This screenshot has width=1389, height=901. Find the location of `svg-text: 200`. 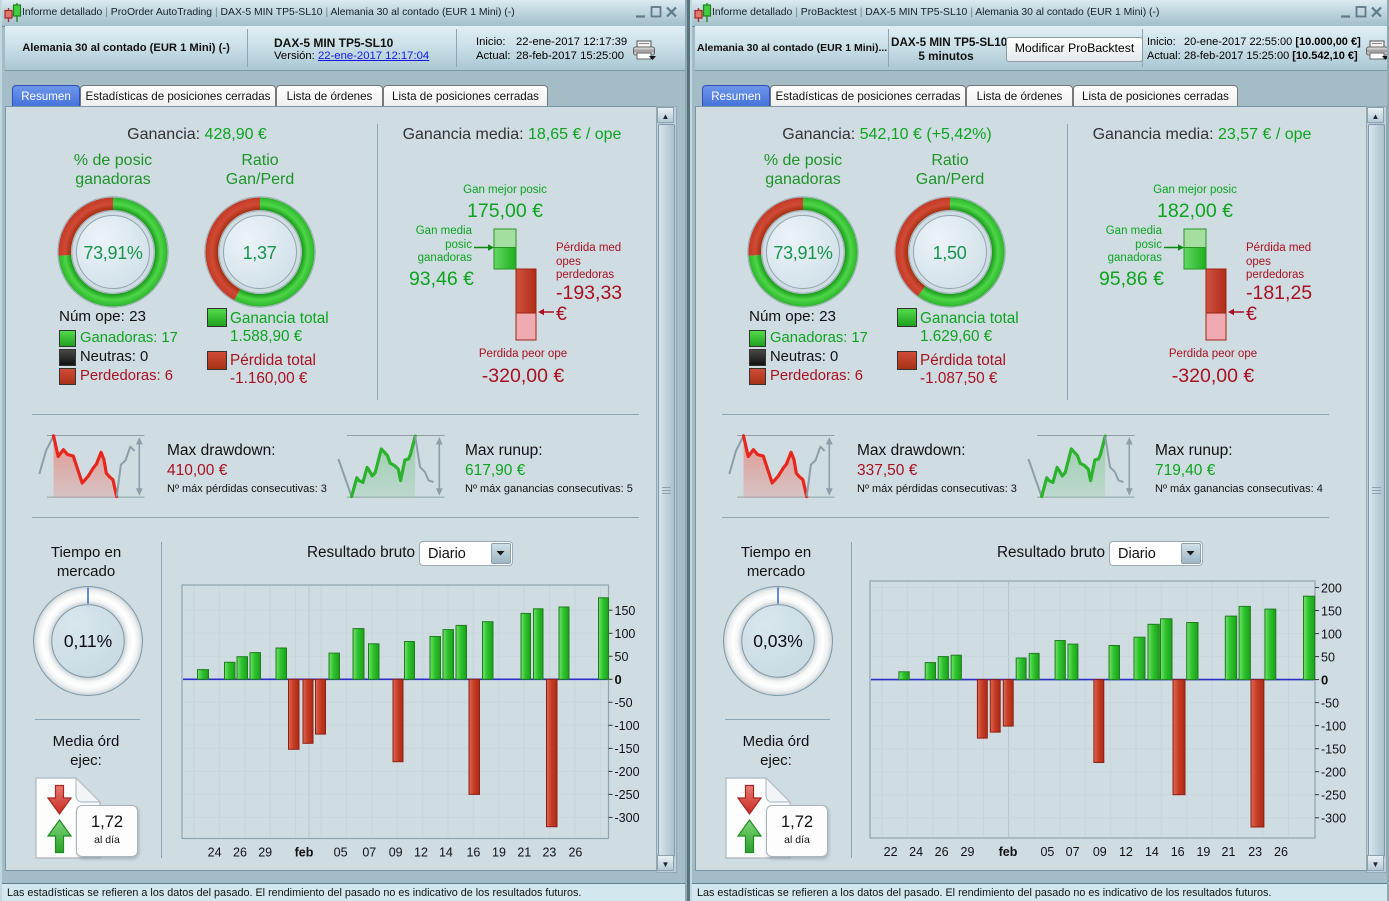

svg-text: 200 is located at coordinates (1331, 588).